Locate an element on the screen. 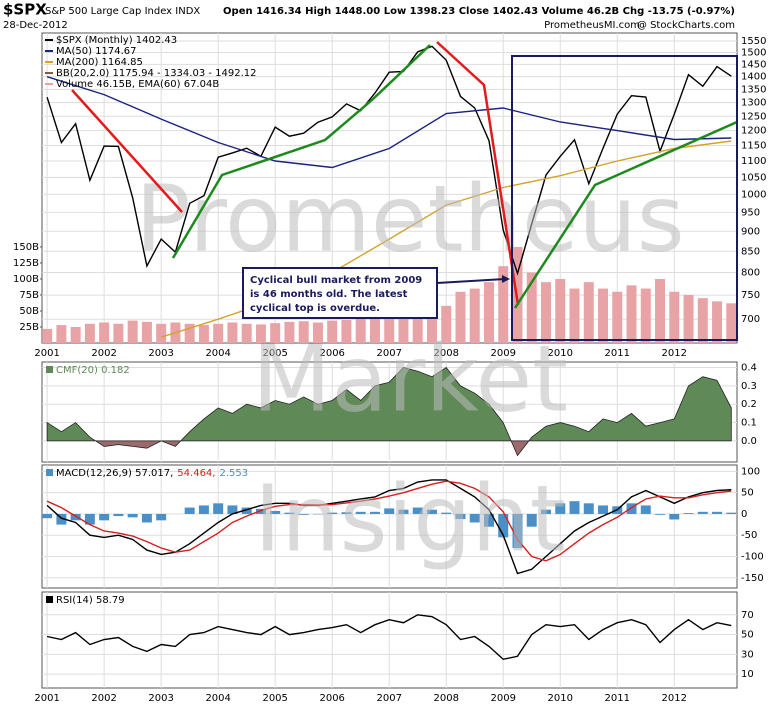 The height and width of the screenshot is (707, 780). y-tick-label: -50 is located at coordinates (749, 535).